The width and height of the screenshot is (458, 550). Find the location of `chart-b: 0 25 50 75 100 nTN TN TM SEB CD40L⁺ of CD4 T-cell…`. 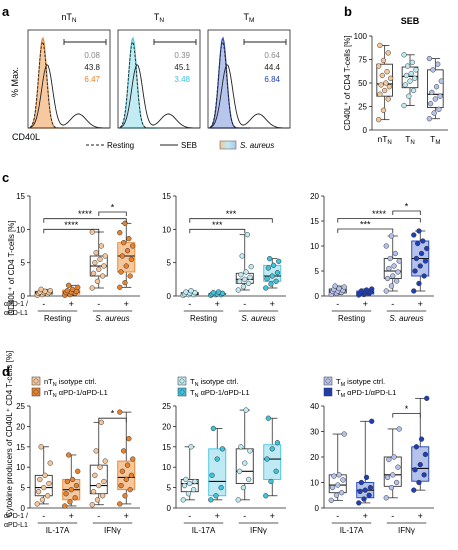

chart-b: 0 25 50 75 100 nTN TN TM SEB CD40L⁺ of CD4 T-cell… is located at coordinates (395, 81).